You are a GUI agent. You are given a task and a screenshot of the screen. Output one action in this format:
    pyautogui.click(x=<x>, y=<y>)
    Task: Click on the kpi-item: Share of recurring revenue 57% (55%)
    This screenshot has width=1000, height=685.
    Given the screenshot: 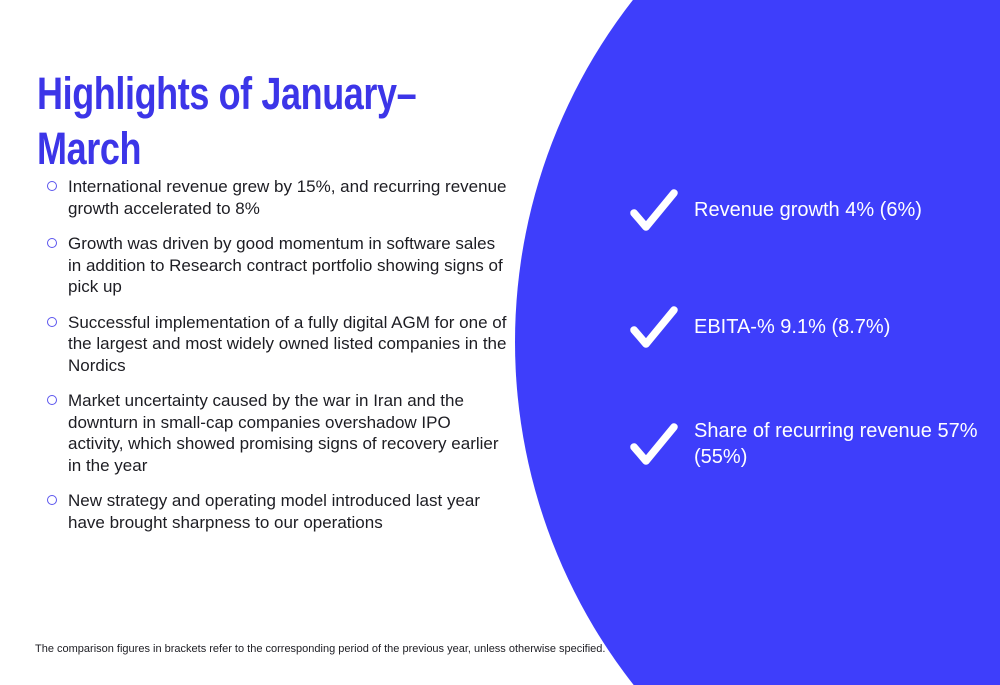 What is the action you would take?
    pyautogui.click(x=804, y=444)
    